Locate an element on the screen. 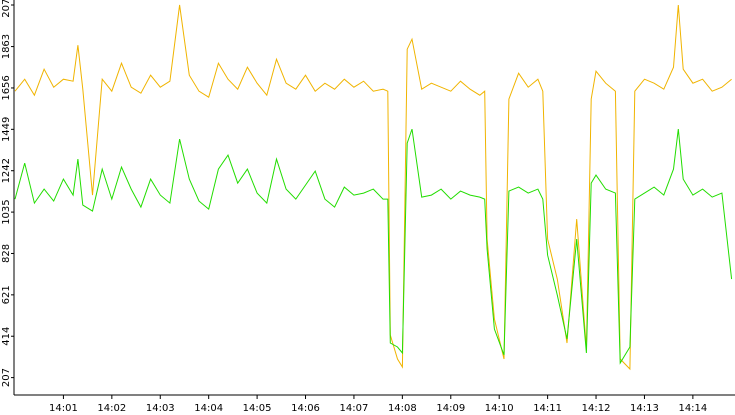 This screenshot has width=735, height=415. y-tick-label: 828 is located at coordinates (6, 253).